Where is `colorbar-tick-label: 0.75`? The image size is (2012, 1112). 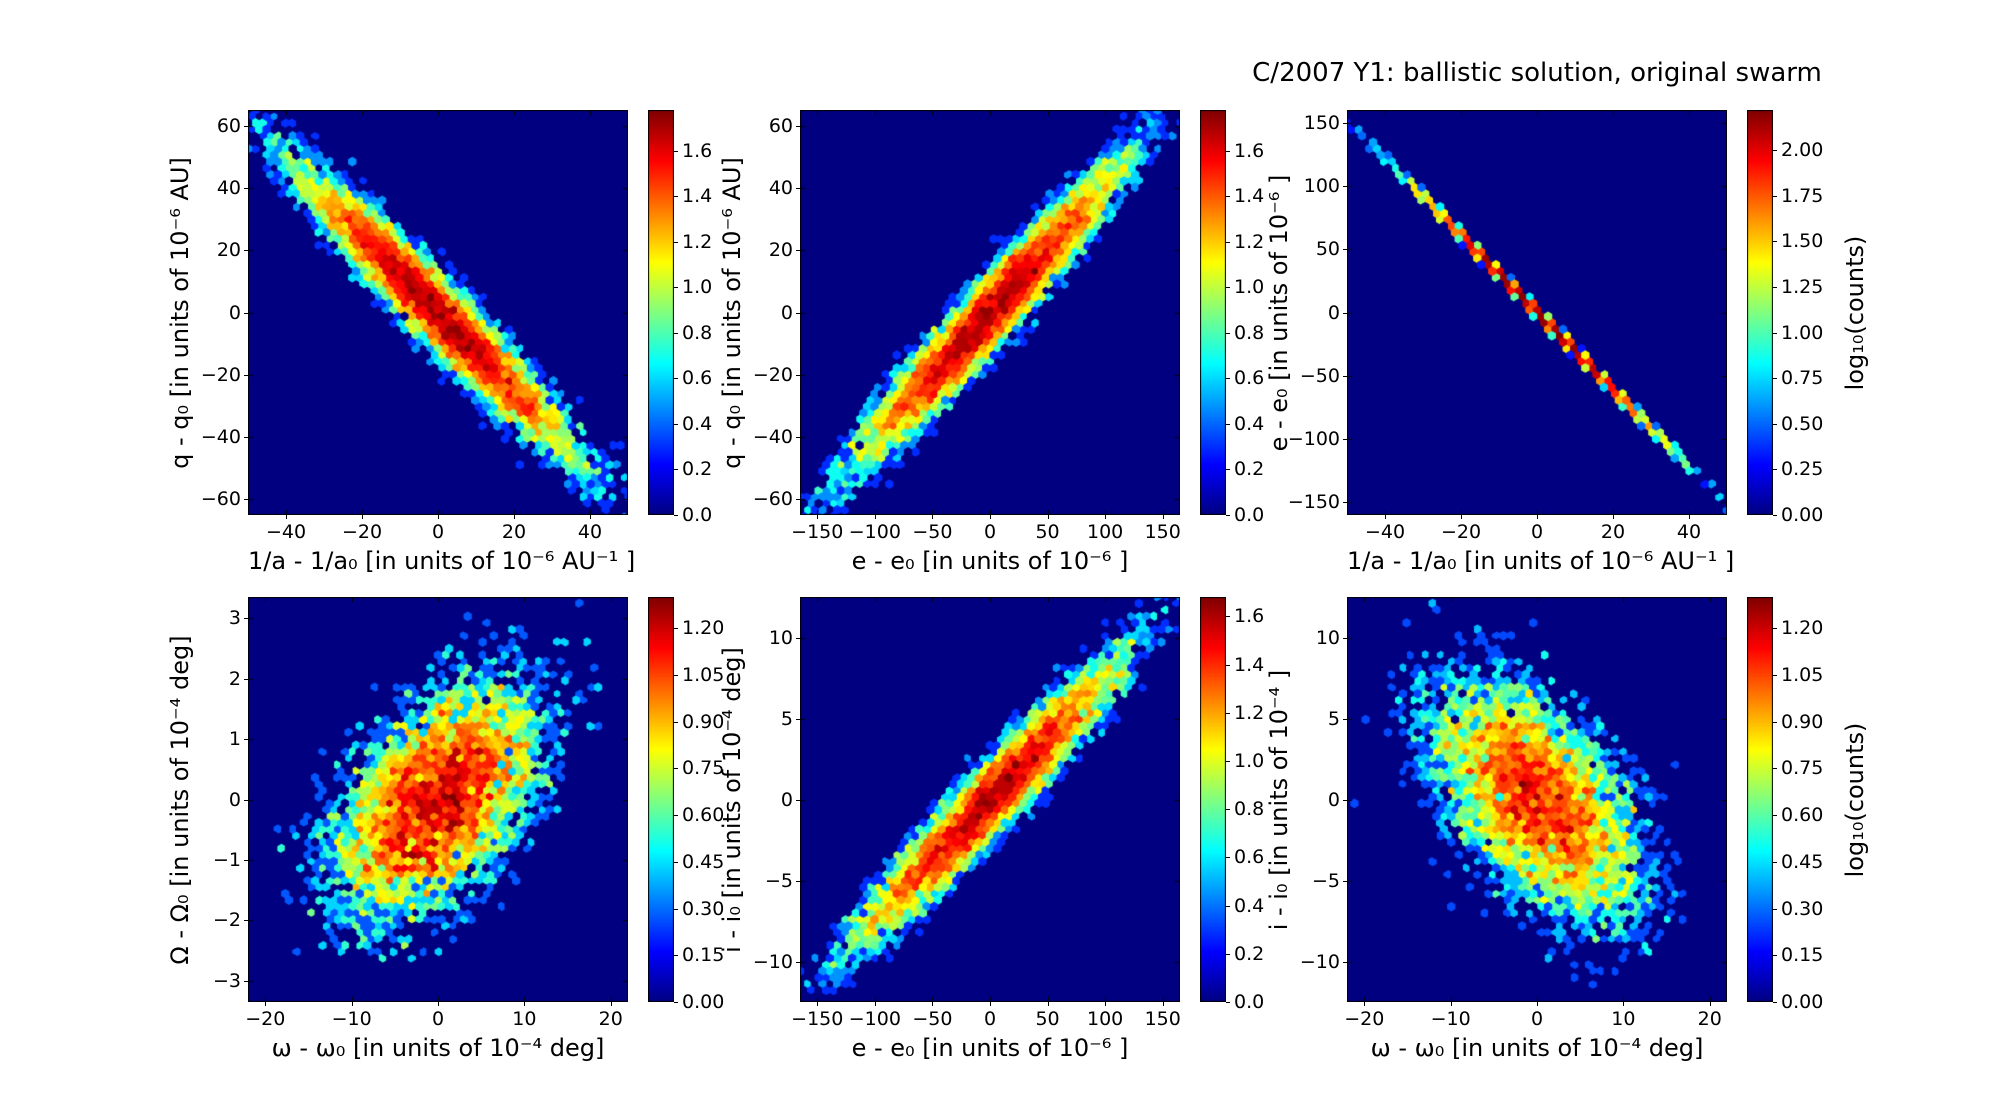 colorbar-tick-label: 0.75 is located at coordinates (703, 768).